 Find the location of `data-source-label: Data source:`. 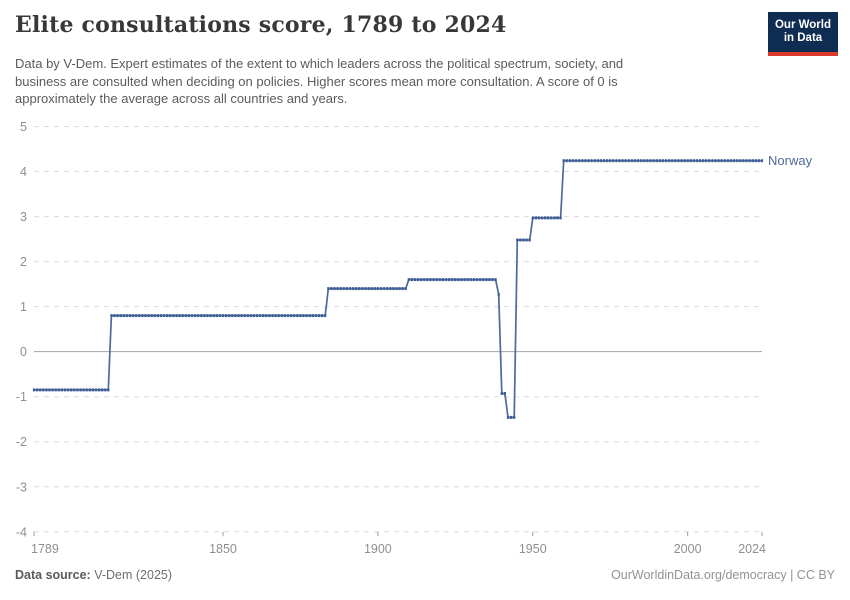

data-source-label: Data source: is located at coordinates (53, 575).